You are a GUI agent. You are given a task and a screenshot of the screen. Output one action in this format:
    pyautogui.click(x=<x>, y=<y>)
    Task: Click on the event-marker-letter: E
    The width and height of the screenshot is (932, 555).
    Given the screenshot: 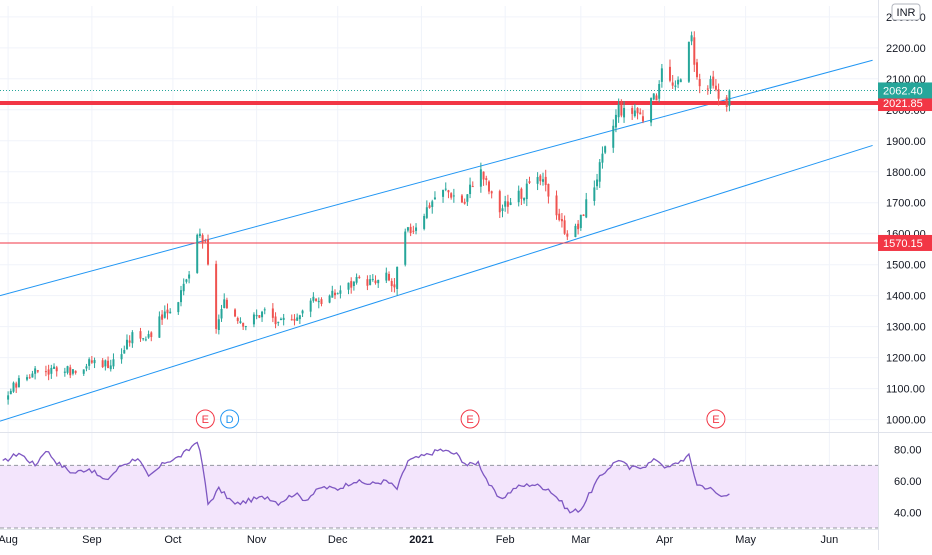 What is the action you would take?
    pyautogui.click(x=715, y=420)
    